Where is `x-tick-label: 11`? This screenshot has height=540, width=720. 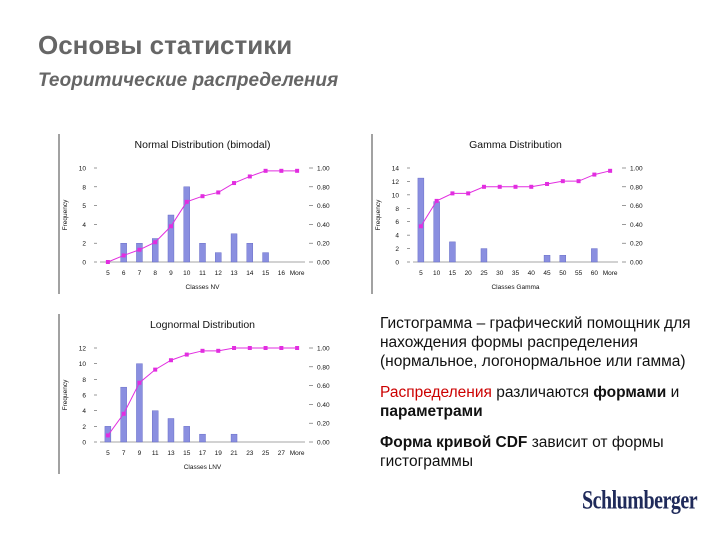 x-tick-label: 11 is located at coordinates (155, 453).